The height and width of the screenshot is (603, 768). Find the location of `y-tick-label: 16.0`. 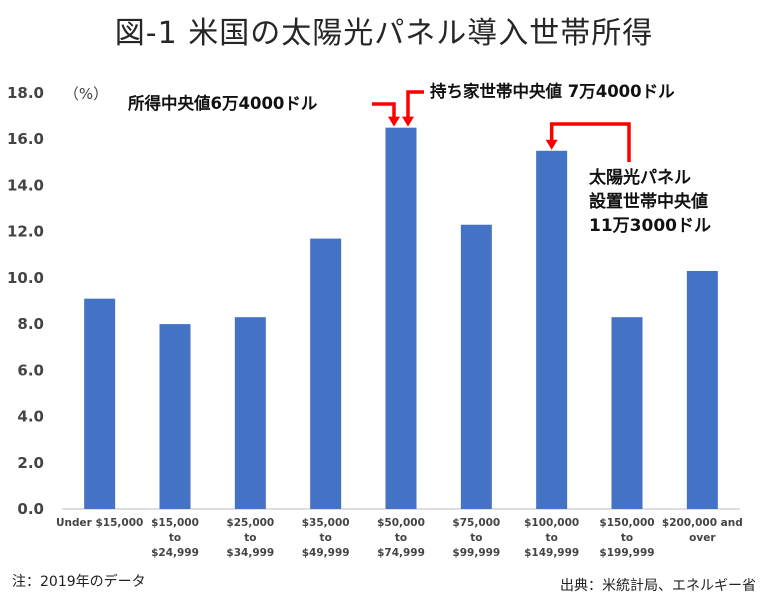

y-tick-label: 16.0 is located at coordinates (25, 139).